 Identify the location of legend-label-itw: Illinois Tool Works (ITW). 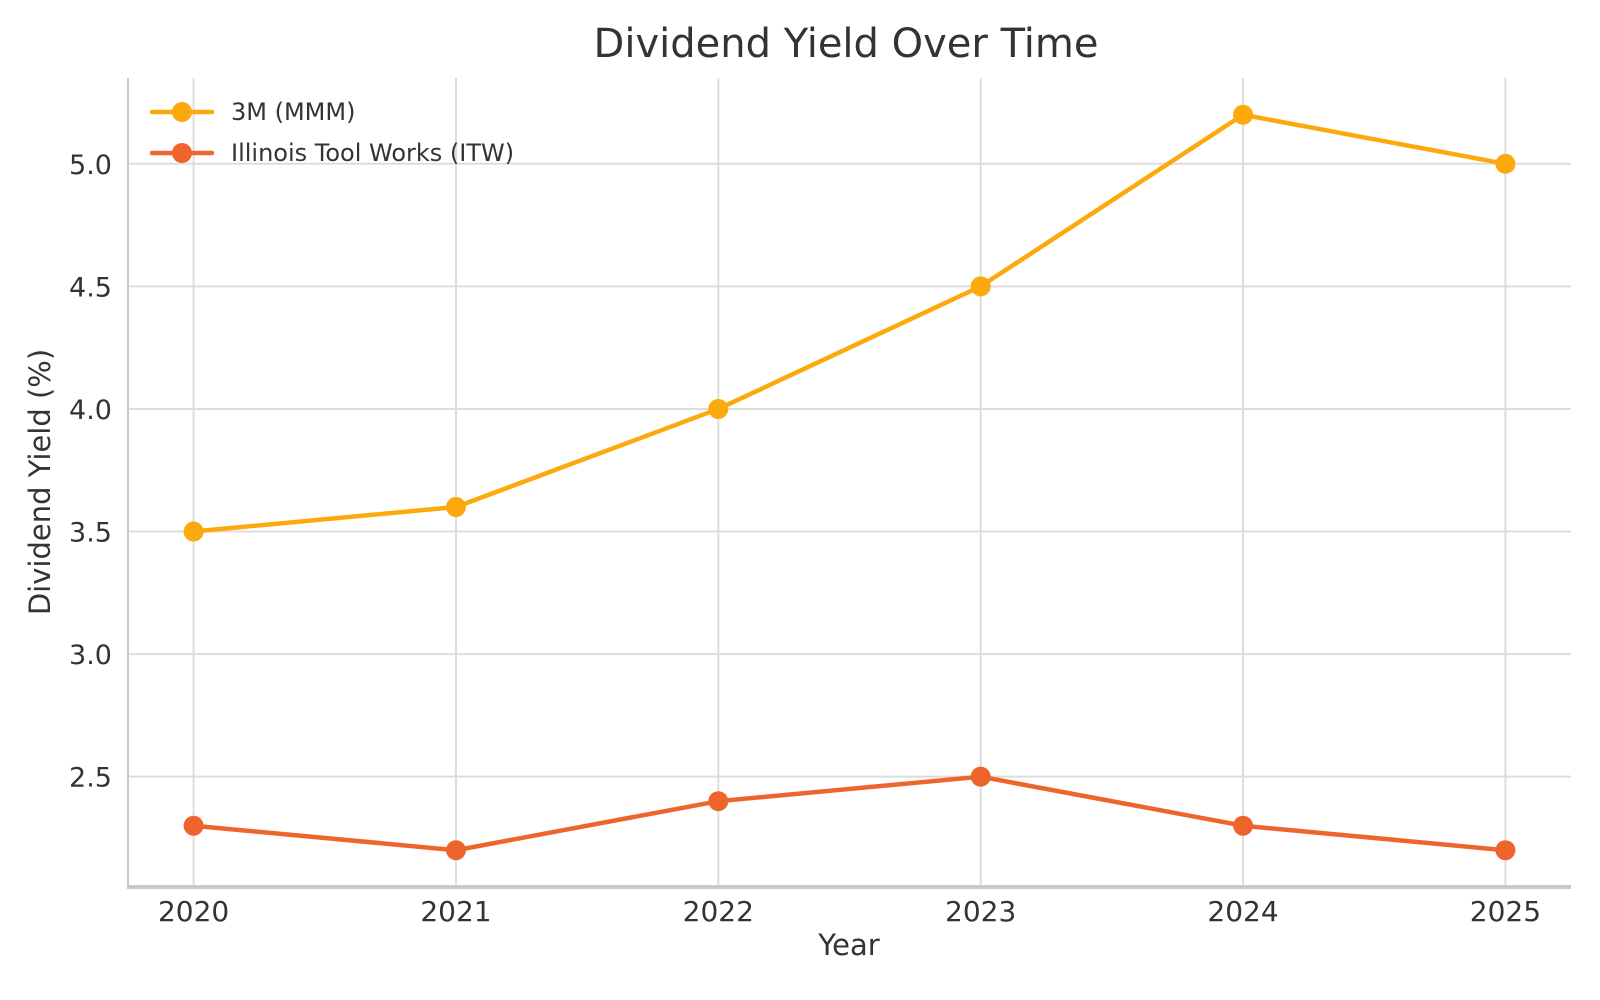
(373, 152).